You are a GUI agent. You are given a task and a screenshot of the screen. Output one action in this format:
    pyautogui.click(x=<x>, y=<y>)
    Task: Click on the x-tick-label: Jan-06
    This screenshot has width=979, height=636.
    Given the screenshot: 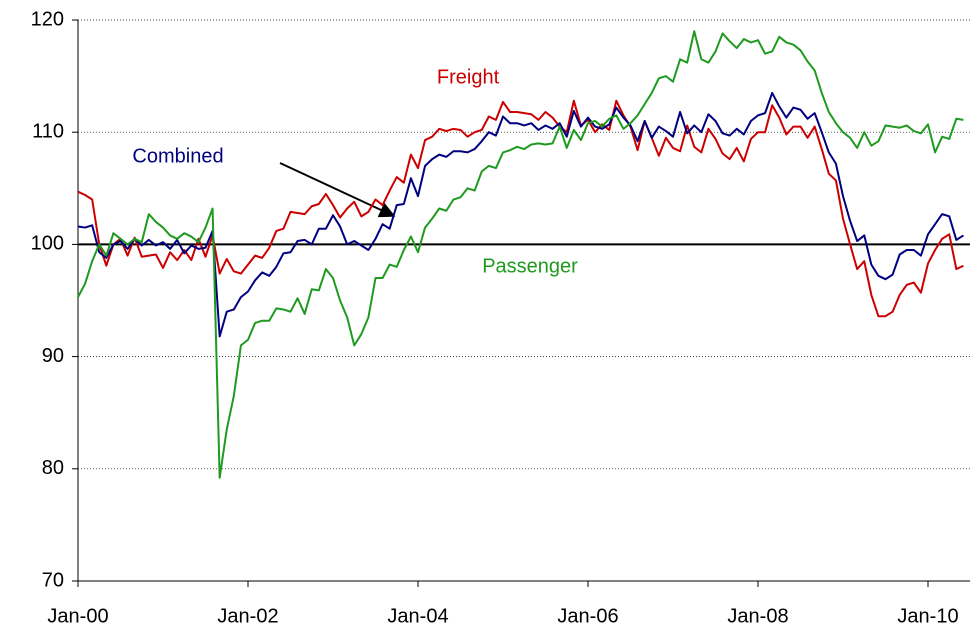 What is the action you would take?
    pyautogui.click(x=587, y=616)
    